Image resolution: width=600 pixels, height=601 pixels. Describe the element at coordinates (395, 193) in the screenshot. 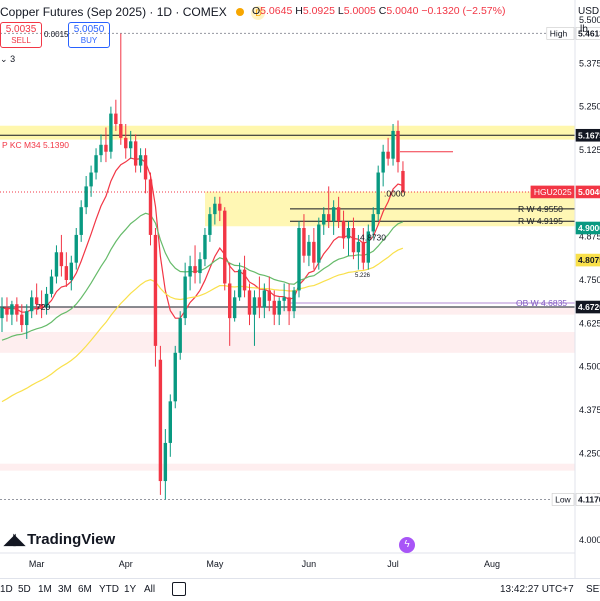

I see `annotation-label: .0000` at that location.